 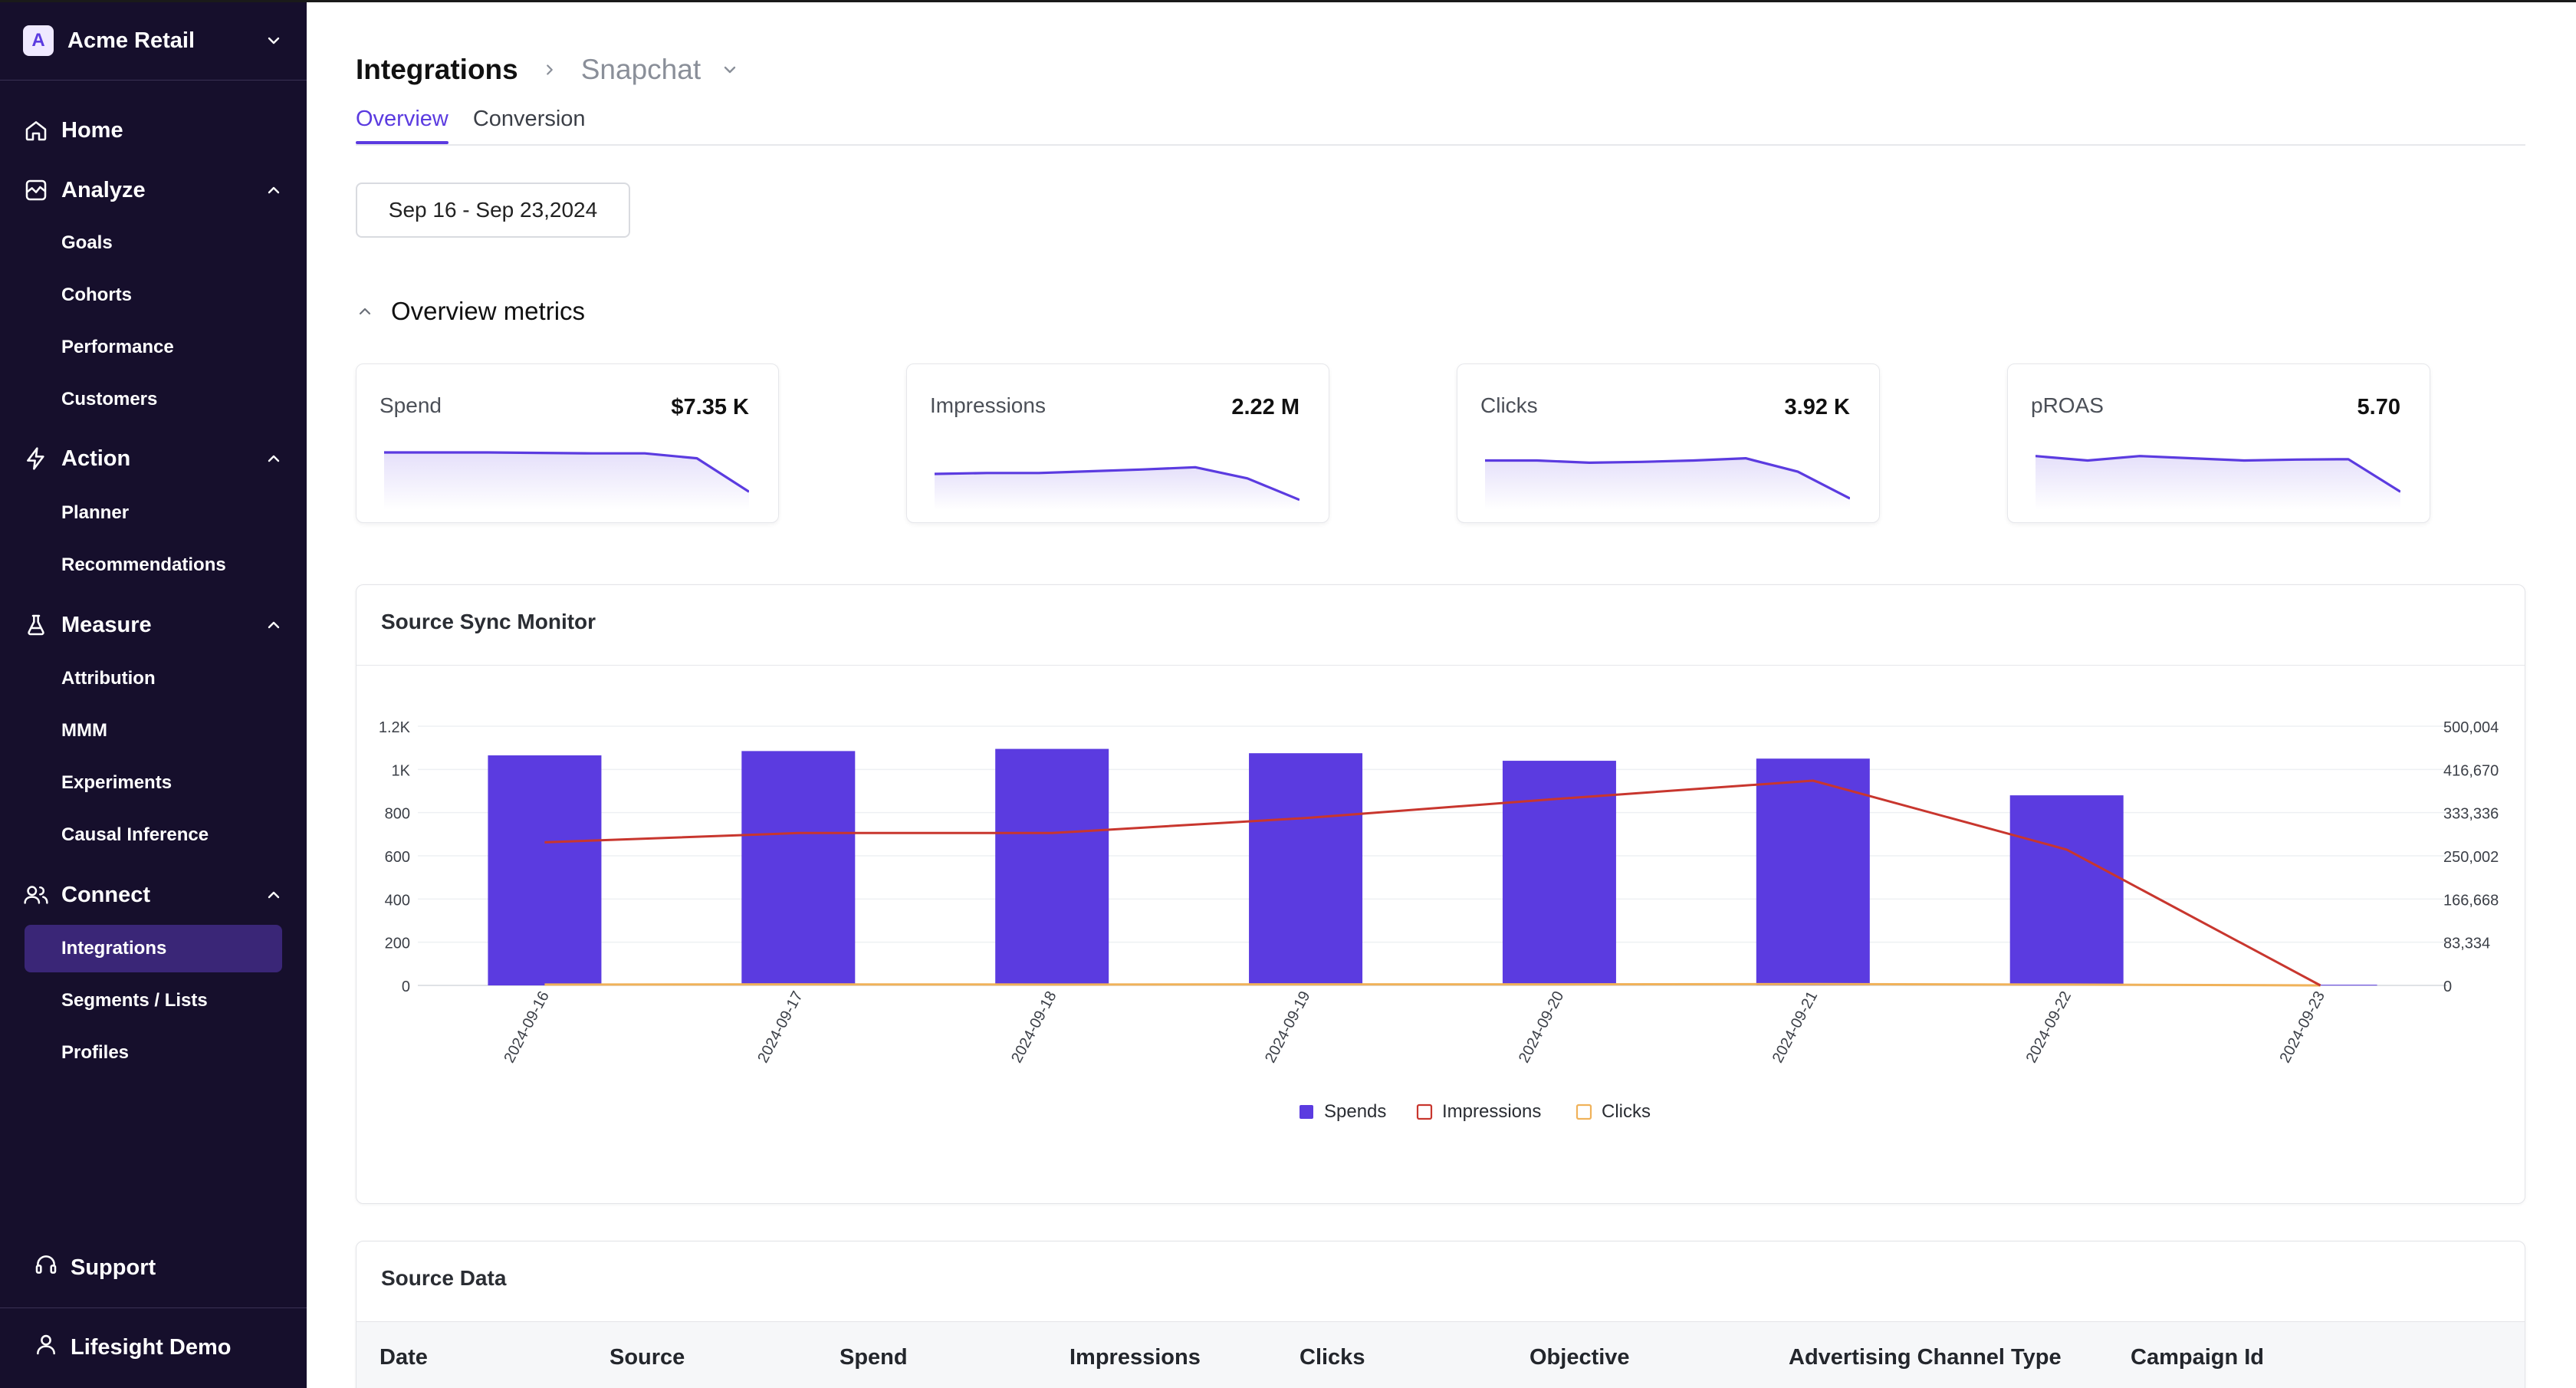 What do you see at coordinates (641, 69) in the screenshot?
I see `breadcrumb-current: Snapchat` at bounding box center [641, 69].